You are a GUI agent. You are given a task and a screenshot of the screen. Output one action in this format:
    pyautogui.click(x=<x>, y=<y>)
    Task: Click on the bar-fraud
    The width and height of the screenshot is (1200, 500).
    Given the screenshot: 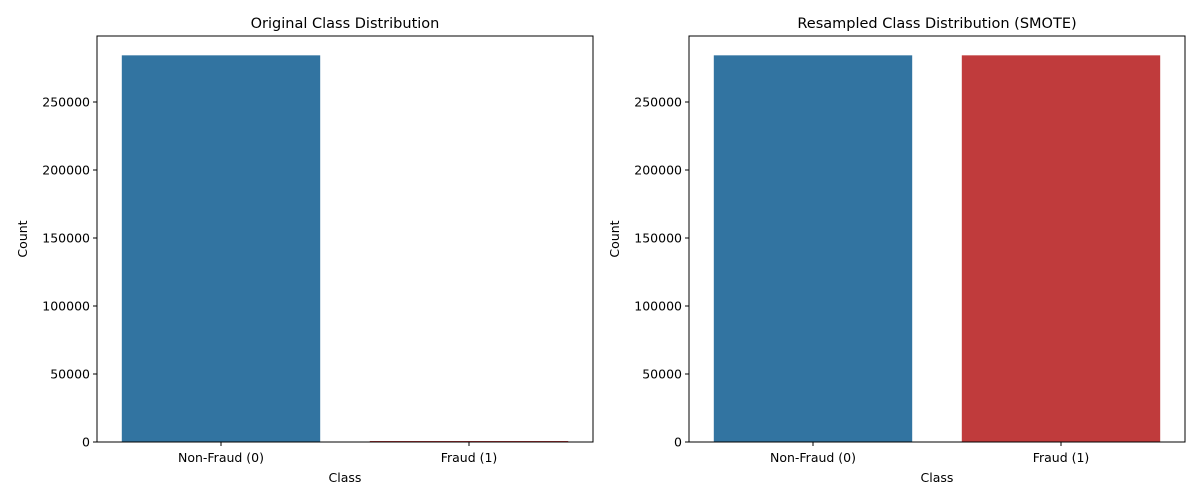 What is the action you would take?
    pyautogui.click(x=1061, y=248)
    